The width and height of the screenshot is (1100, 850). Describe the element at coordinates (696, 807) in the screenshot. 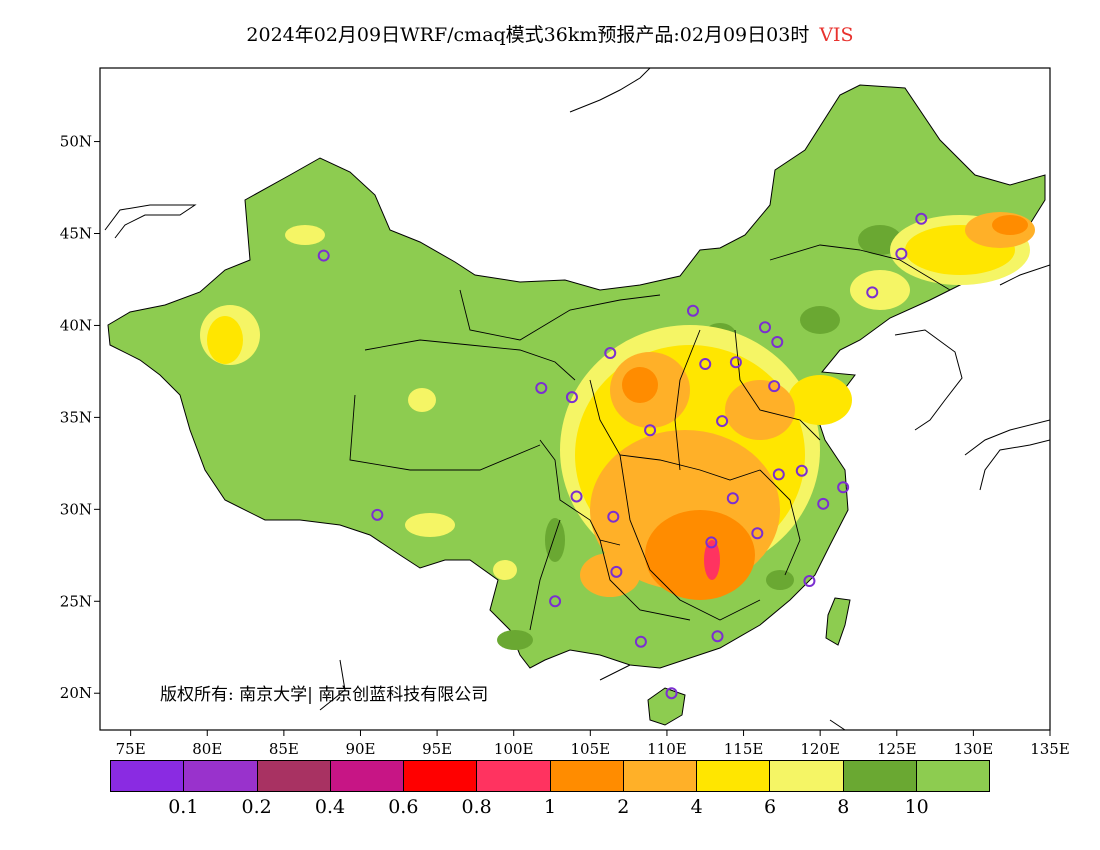

I see `colorbar-label: 4` at that location.